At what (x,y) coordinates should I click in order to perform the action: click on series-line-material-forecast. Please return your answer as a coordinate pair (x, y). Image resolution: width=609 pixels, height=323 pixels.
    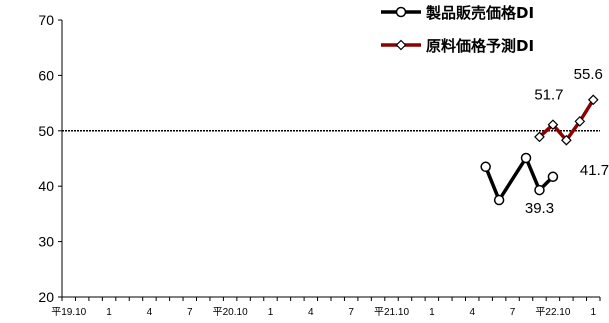
    Looking at the image, I should click on (566, 120).